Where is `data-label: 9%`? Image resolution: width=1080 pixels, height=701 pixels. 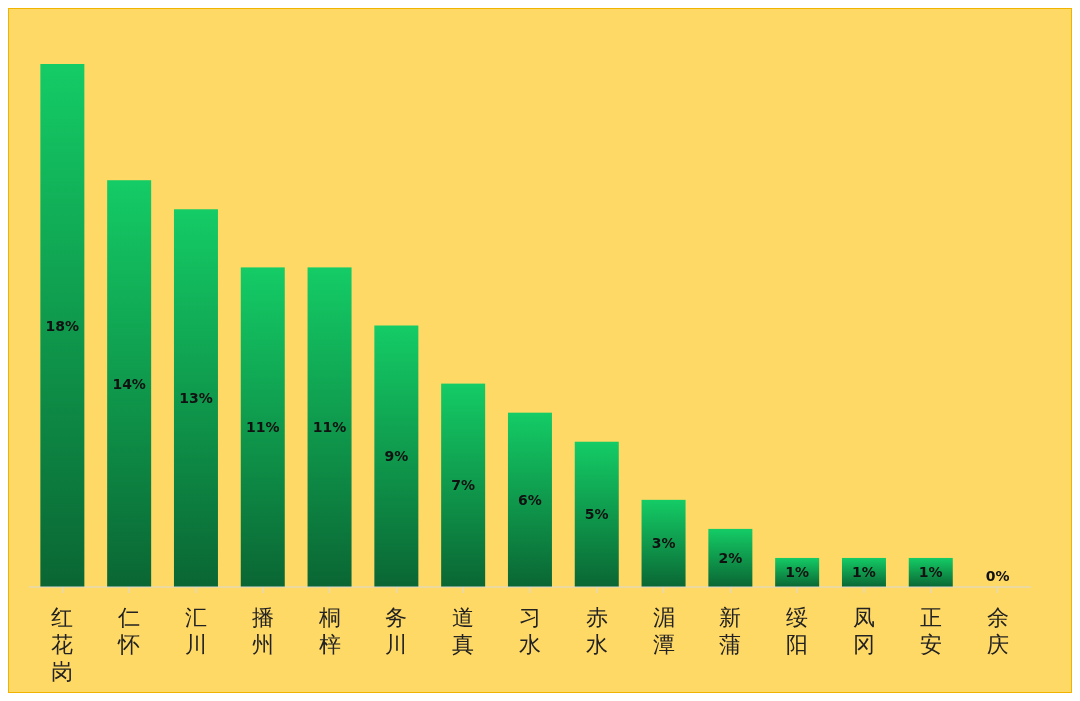 data-label: 9% is located at coordinates (396, 456).